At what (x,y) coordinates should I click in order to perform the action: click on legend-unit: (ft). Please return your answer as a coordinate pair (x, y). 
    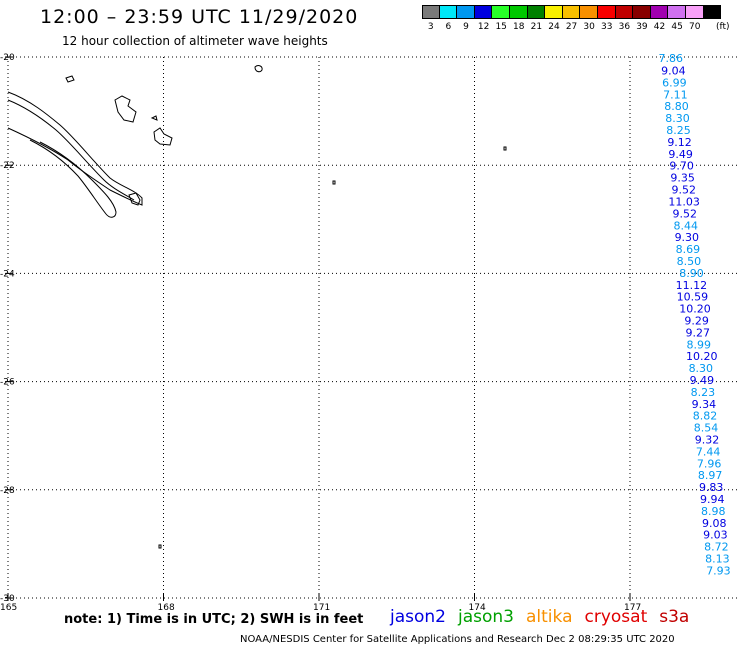
    Looking at the image, I should click on (723, 27).